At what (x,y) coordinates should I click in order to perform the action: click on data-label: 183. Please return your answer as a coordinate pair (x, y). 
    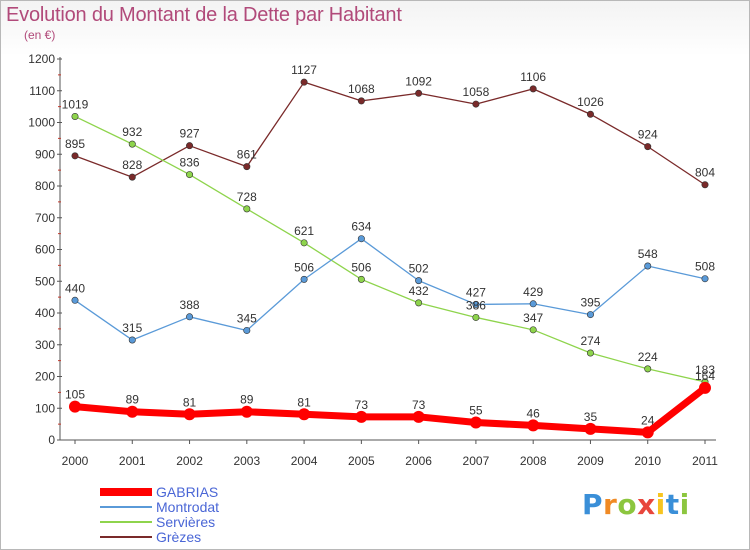
    Looking at the image, I should click on (705, 370).